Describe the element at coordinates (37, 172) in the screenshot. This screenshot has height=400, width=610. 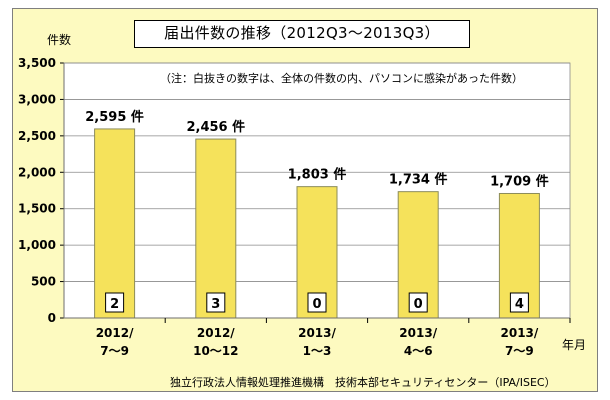
I see `y-tick-label: 2,000` at that location.